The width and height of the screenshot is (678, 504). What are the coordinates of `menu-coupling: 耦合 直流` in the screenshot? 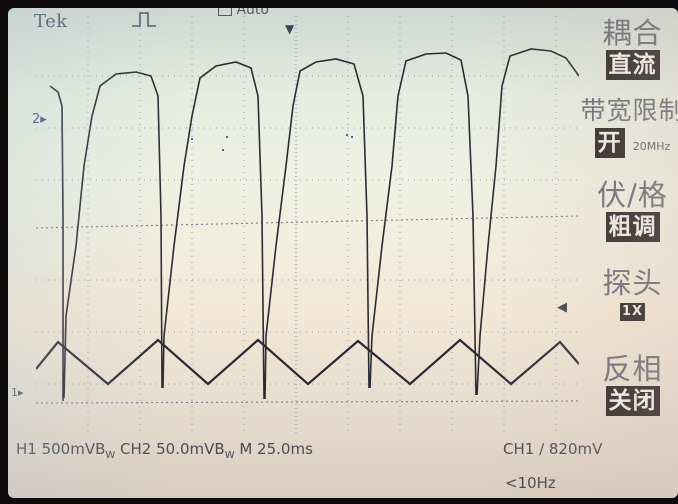 It's located at (628, 48).